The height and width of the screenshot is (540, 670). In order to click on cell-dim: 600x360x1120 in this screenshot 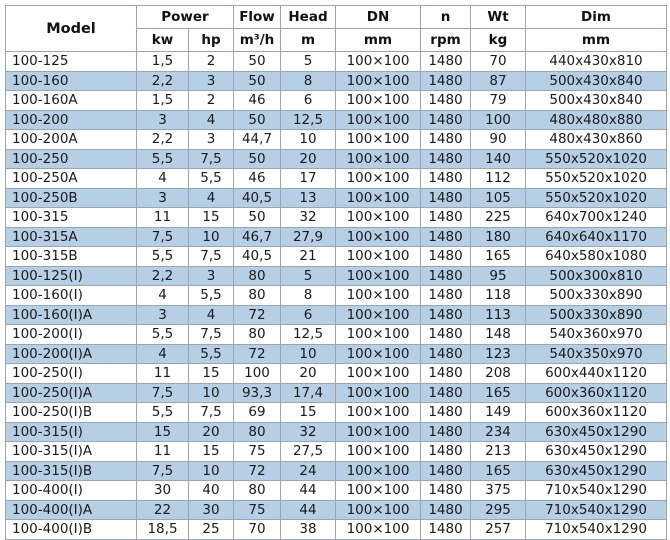, I will do `click(596, 412)`.